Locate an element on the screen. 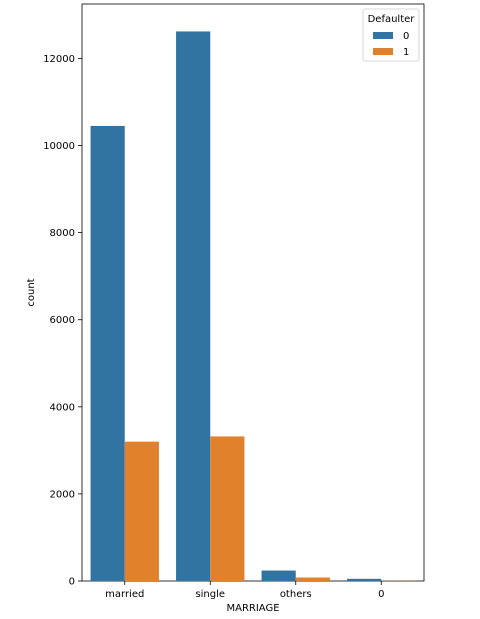  x-tick-label: others is located at coordinates (296, 594).